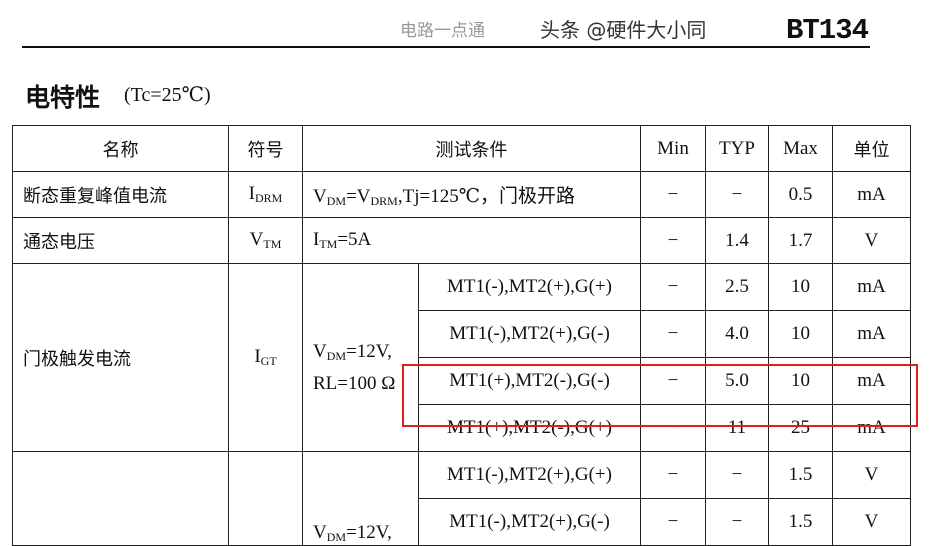 The image size is (931, 546). What do you see at coordinates (120, 194) in the screenshot?
I see `param-name: 断态重复峰值电流` at bounding box center [120, 194].